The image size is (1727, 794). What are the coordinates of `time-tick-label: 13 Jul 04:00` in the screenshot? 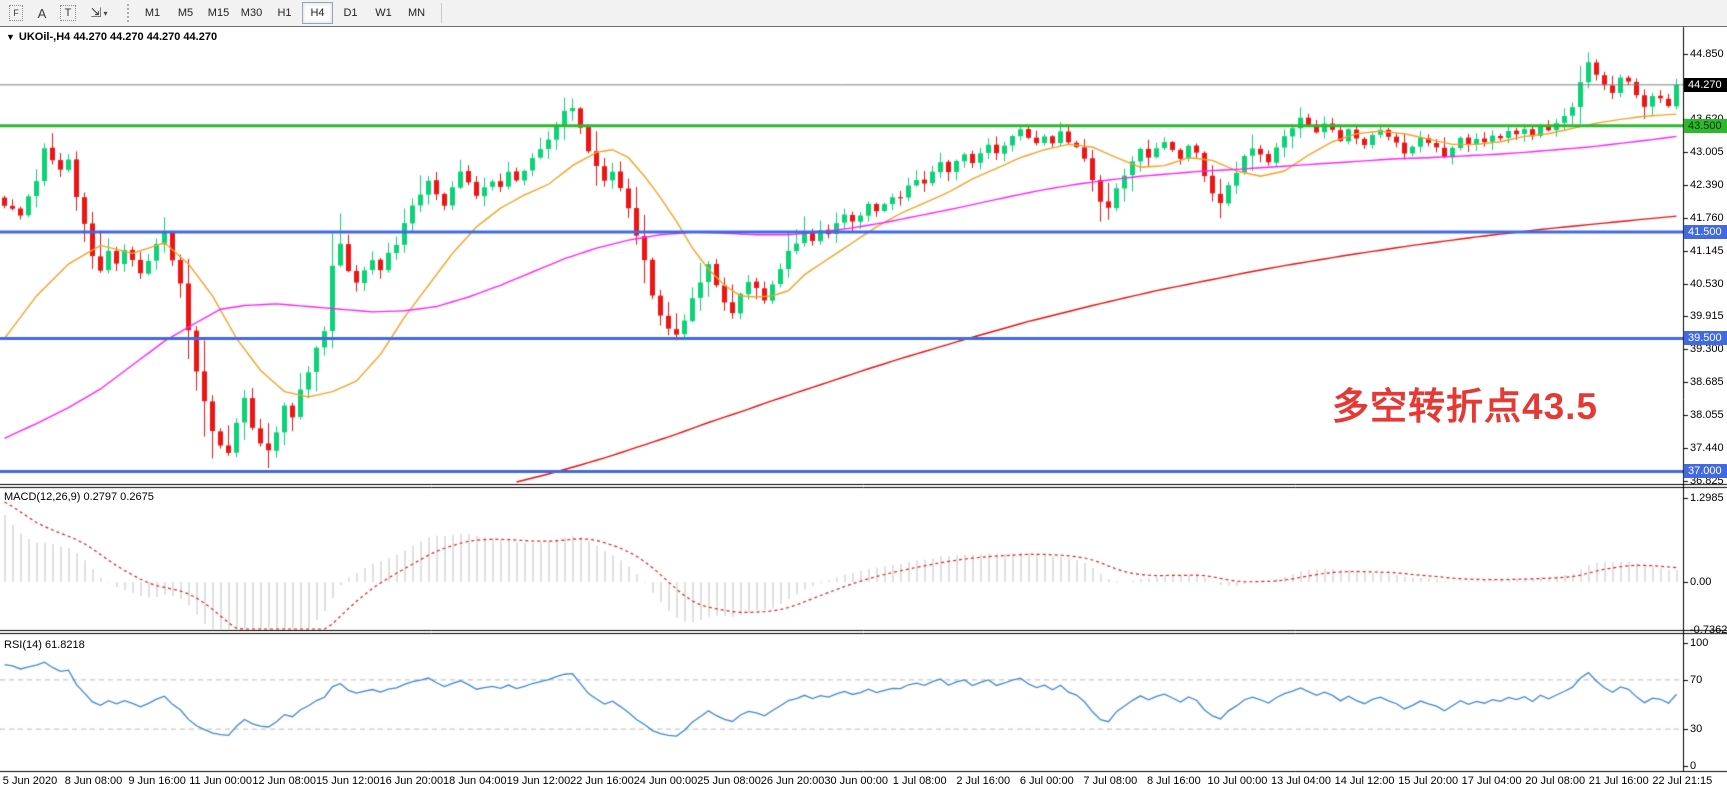 It's located at (1301, 781).